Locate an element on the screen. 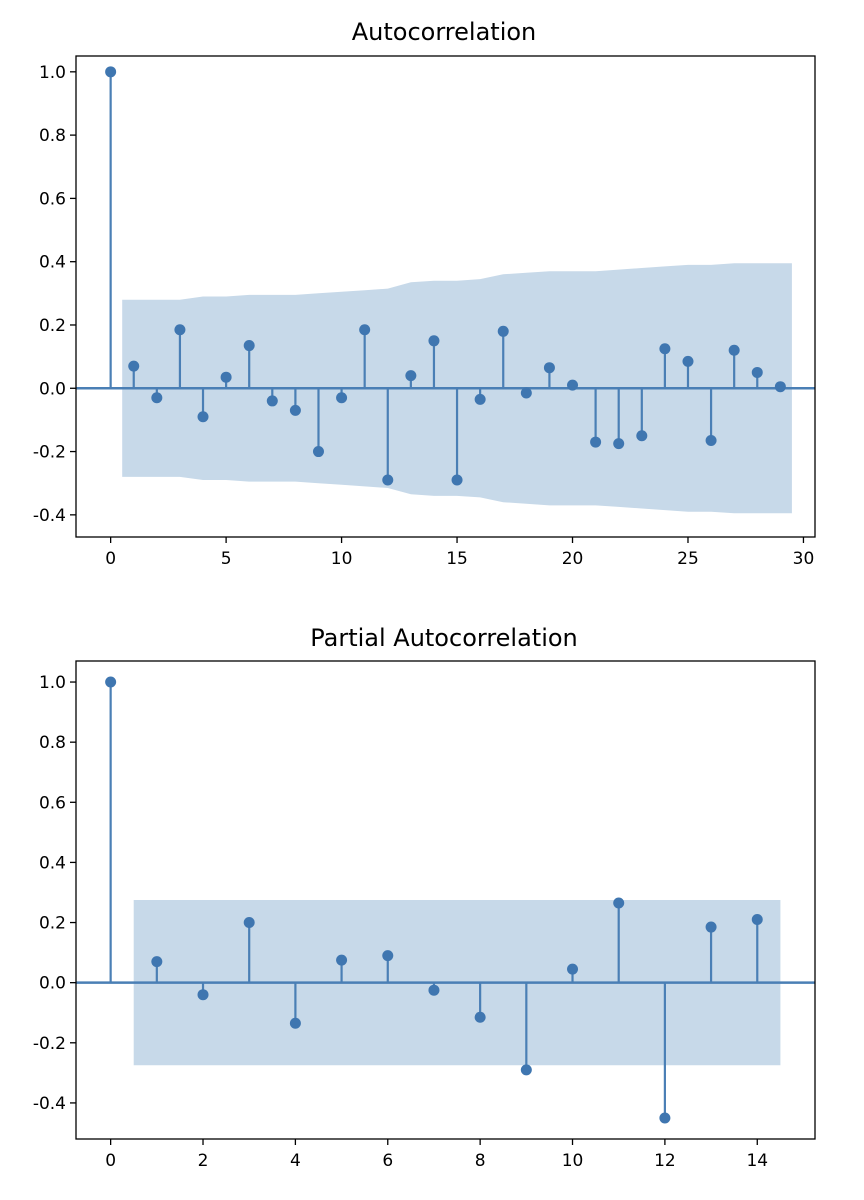 Image resolution: width=864 pixels, height=1200 pixels. acf-xtick-label: 20 is located at coordinates (573, 559).